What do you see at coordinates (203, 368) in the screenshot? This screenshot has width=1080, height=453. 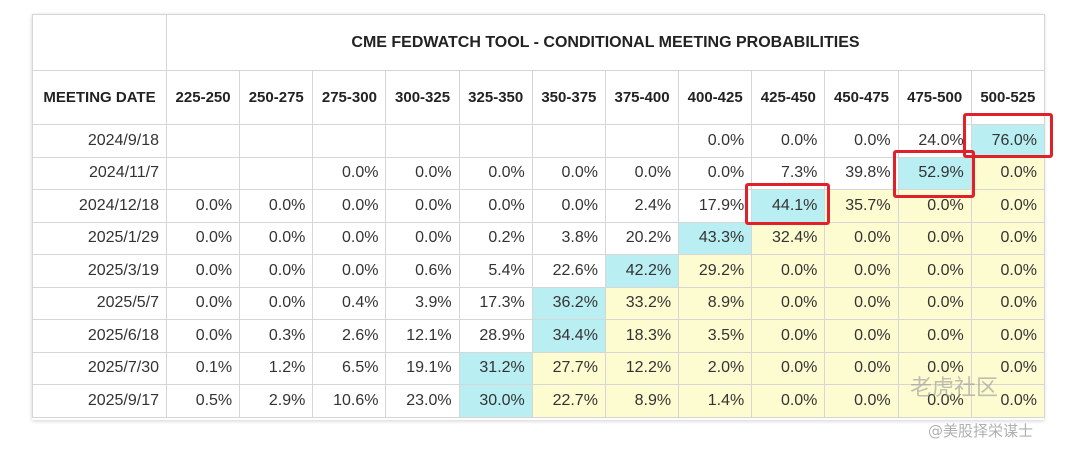 I see `probability-cell: 0.1%` at bounding box center [203, 368].